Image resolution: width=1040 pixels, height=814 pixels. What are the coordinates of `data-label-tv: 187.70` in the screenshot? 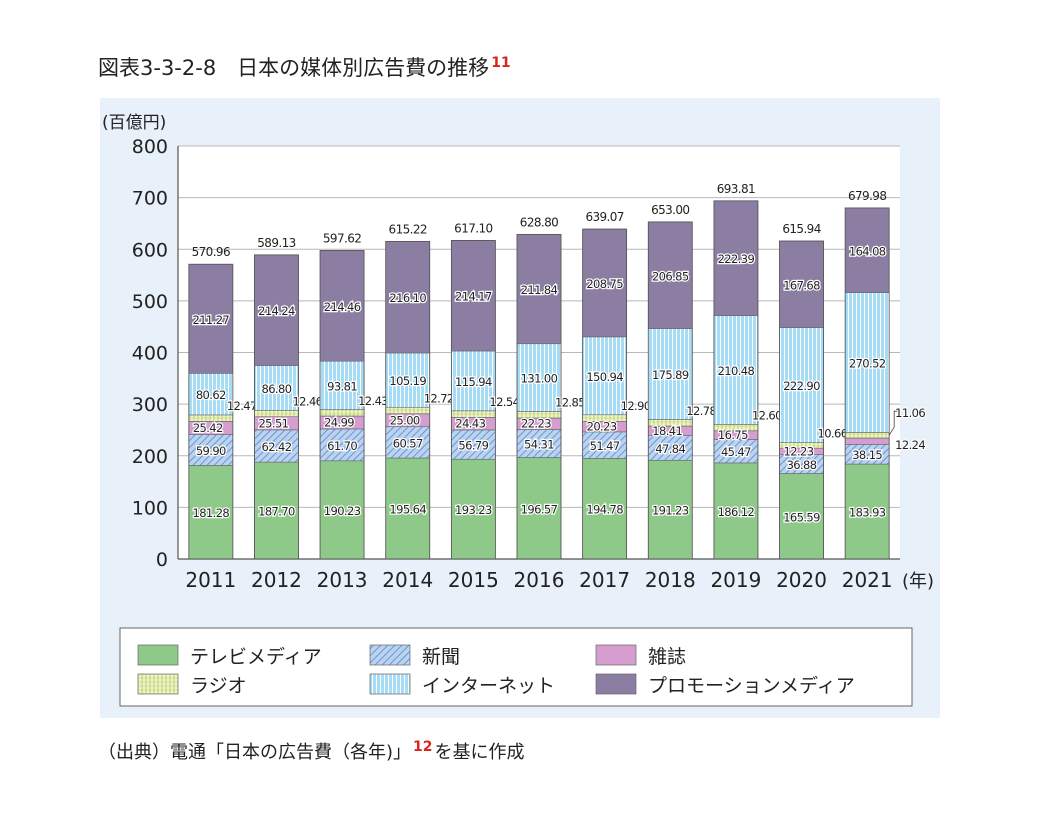 It's located at (276, 512).